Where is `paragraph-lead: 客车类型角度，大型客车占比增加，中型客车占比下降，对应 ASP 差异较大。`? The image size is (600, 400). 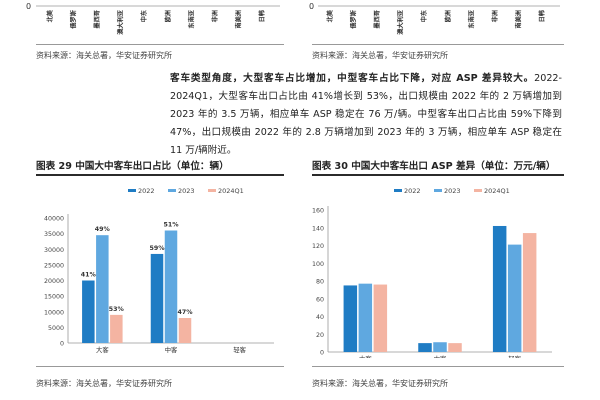
paragraph-lead: 客车类型角度，大型客车占比增加，中型客车占比下降，对应 ASP 差异较大。 is located at coordinates (352, 78).